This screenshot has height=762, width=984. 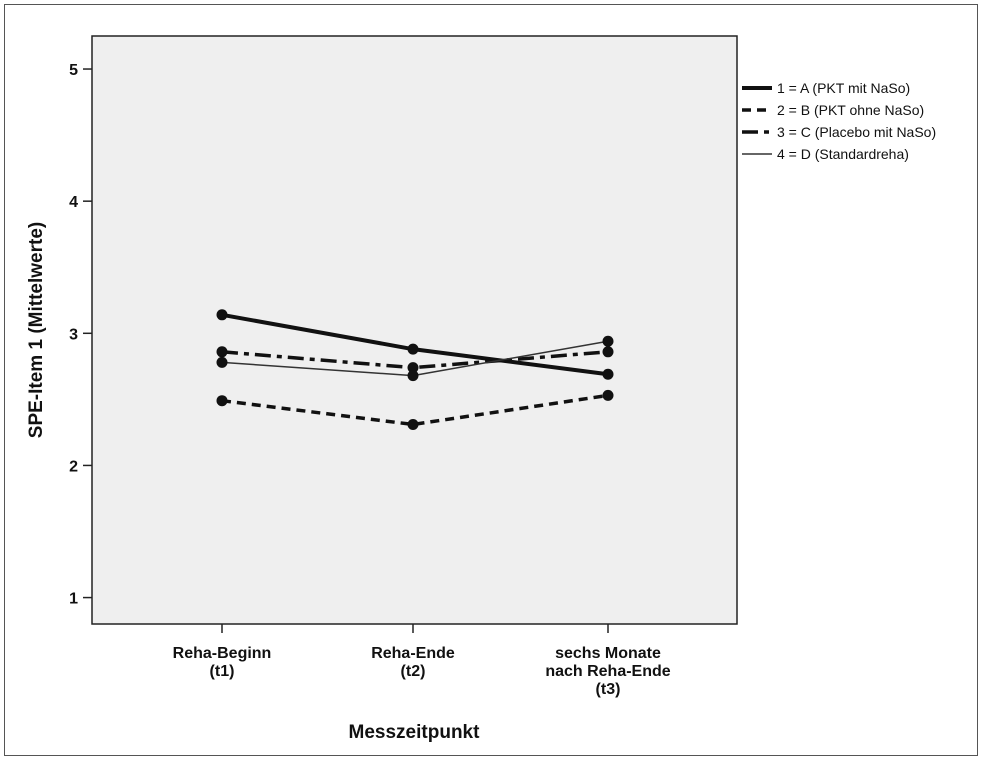 I want to click on series-layer, so click(x=415, y=369).